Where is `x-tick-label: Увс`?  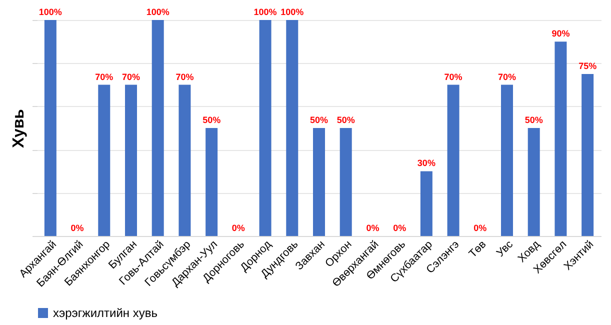 x-tick-label: Увс is located at coordinates (505, 249).